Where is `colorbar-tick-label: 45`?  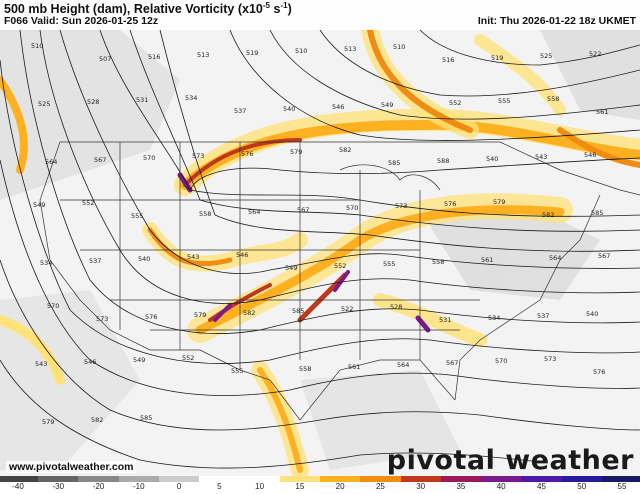 colorbar-tick-label: 45 is located at coordinates (541, 486).